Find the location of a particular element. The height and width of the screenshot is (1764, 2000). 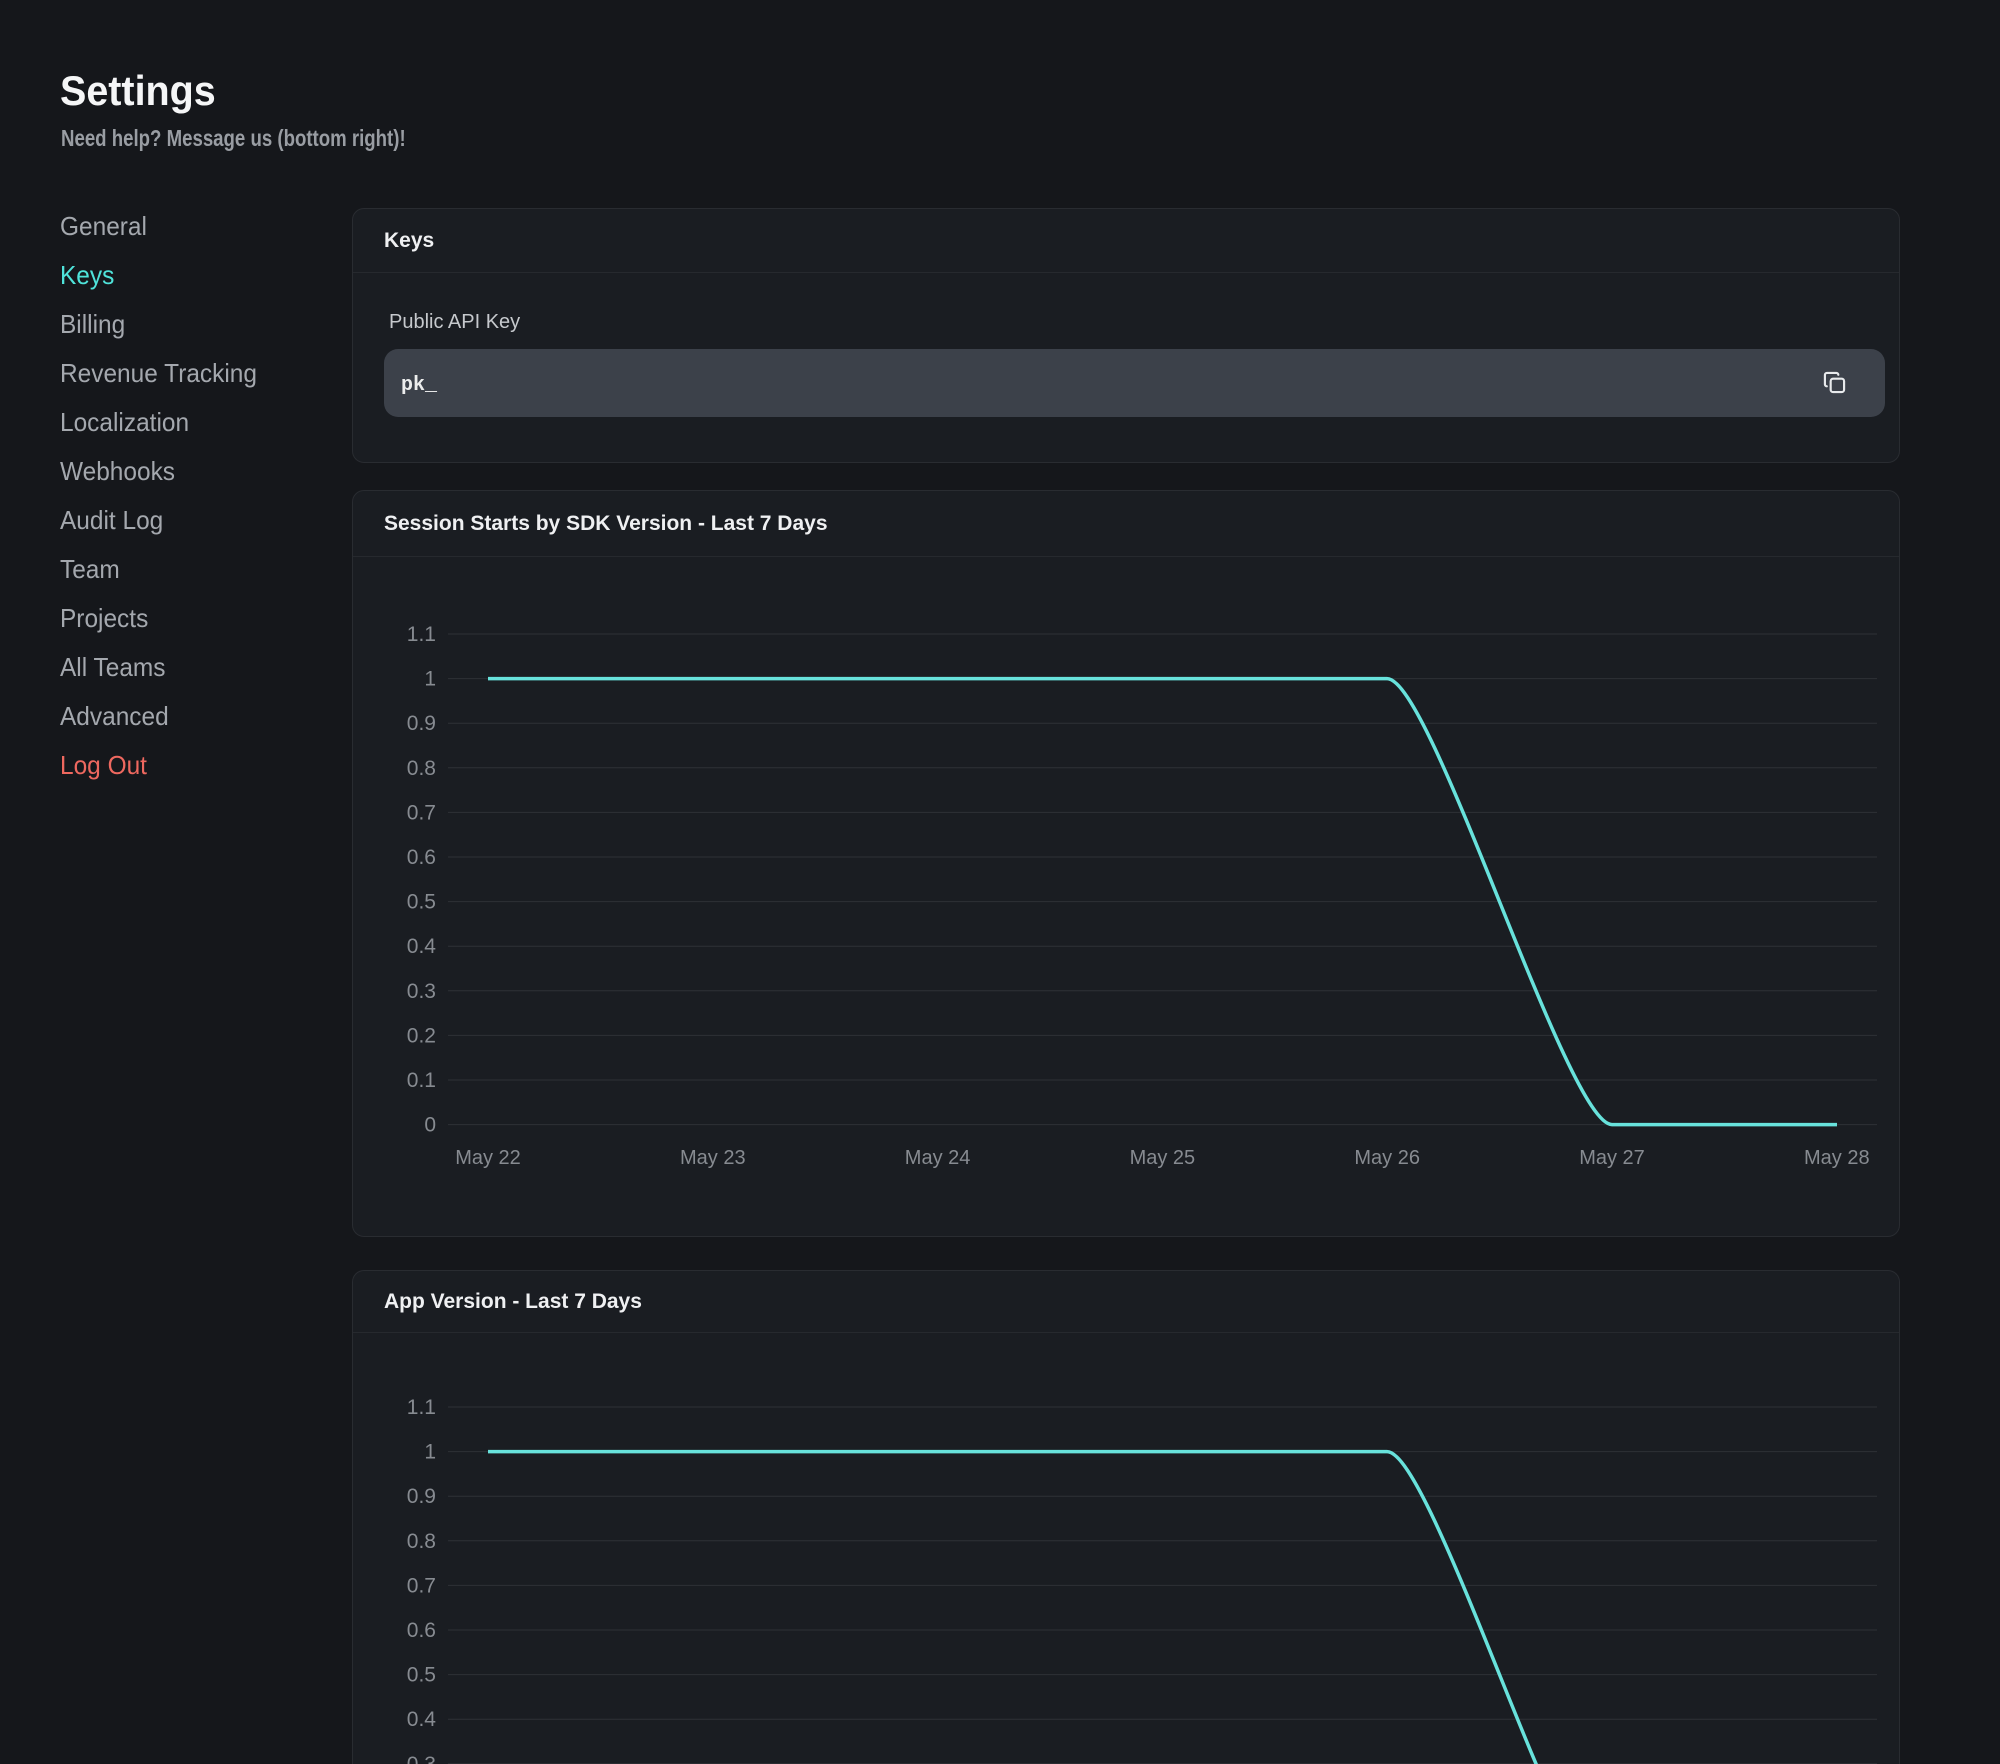

svg-text: May 26 is located at coordinates (1387, 1158).